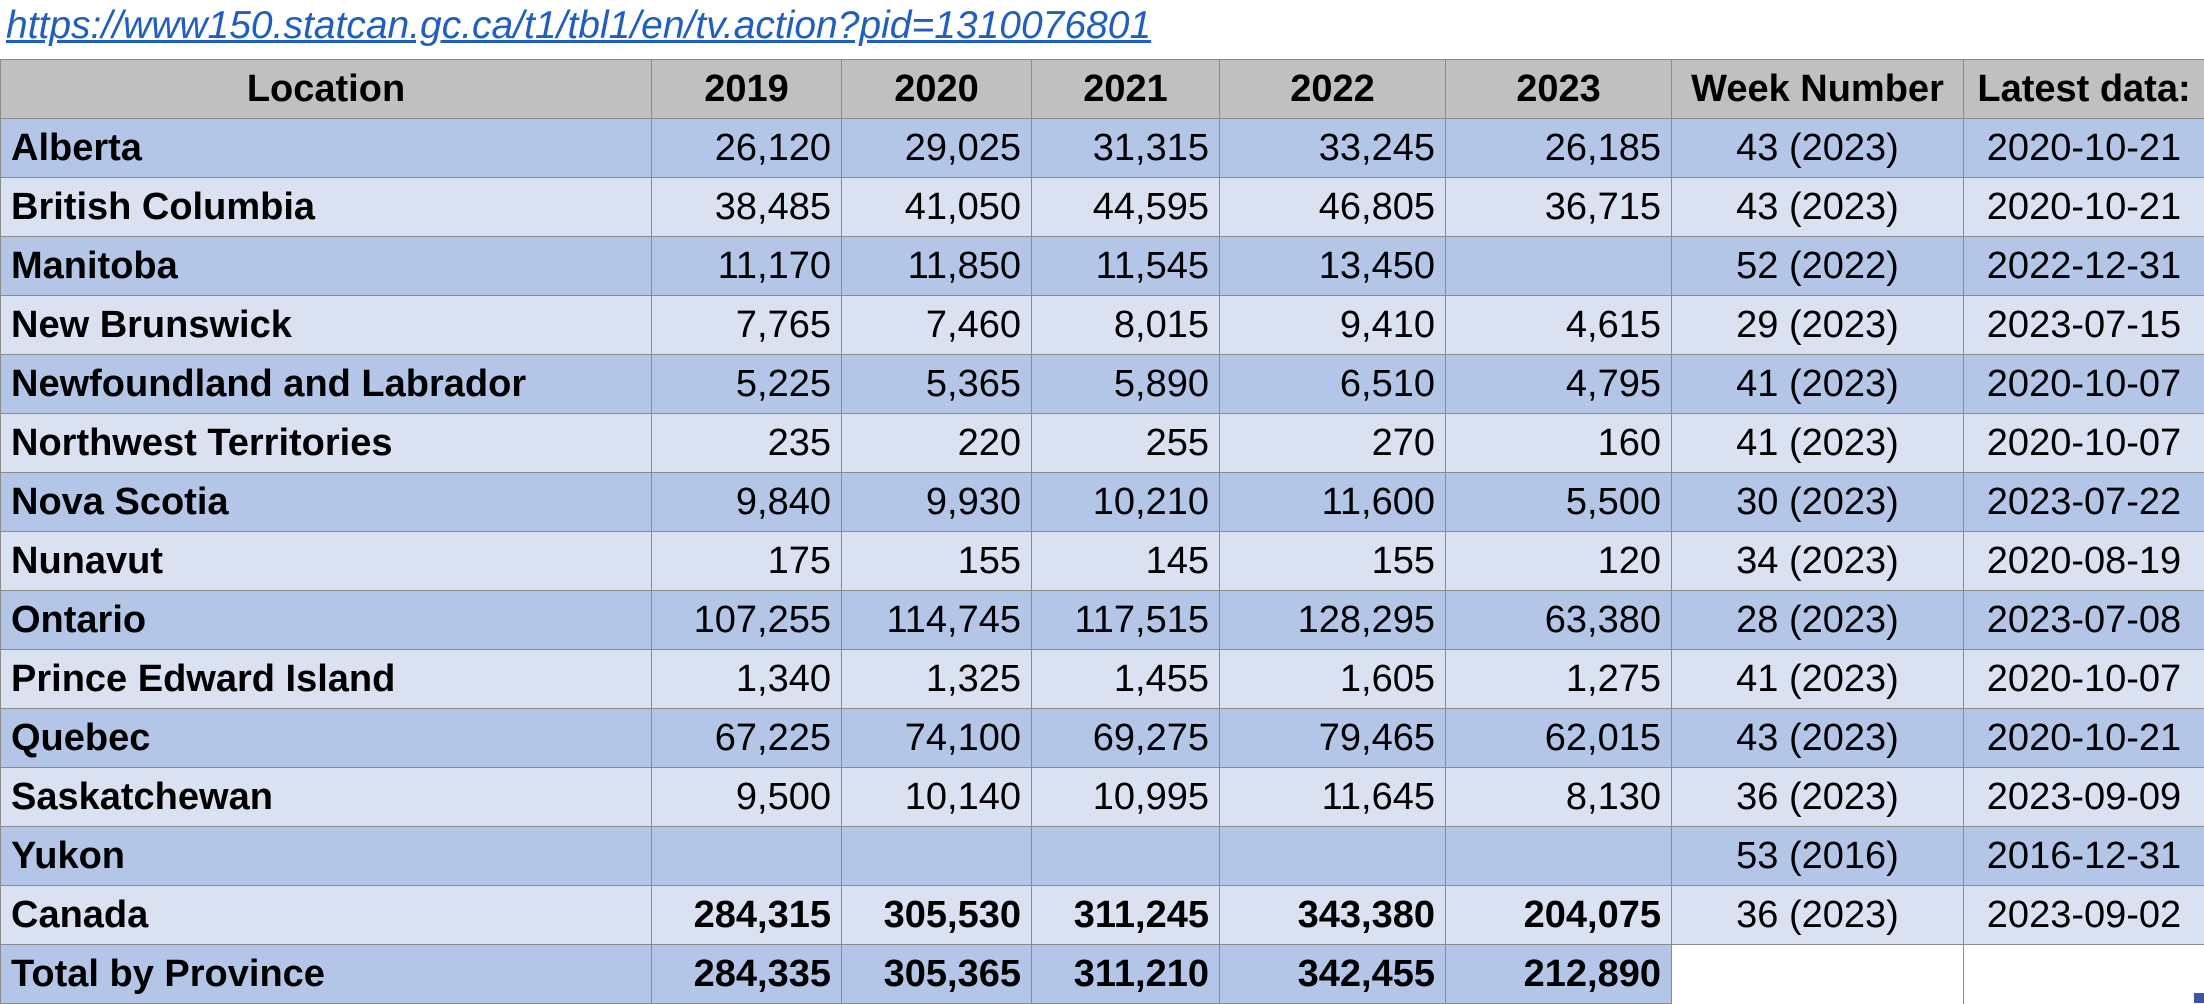 This screenshot has height=1004, width=2204. I want to click on header-2020: 2020, so click(937, 89).